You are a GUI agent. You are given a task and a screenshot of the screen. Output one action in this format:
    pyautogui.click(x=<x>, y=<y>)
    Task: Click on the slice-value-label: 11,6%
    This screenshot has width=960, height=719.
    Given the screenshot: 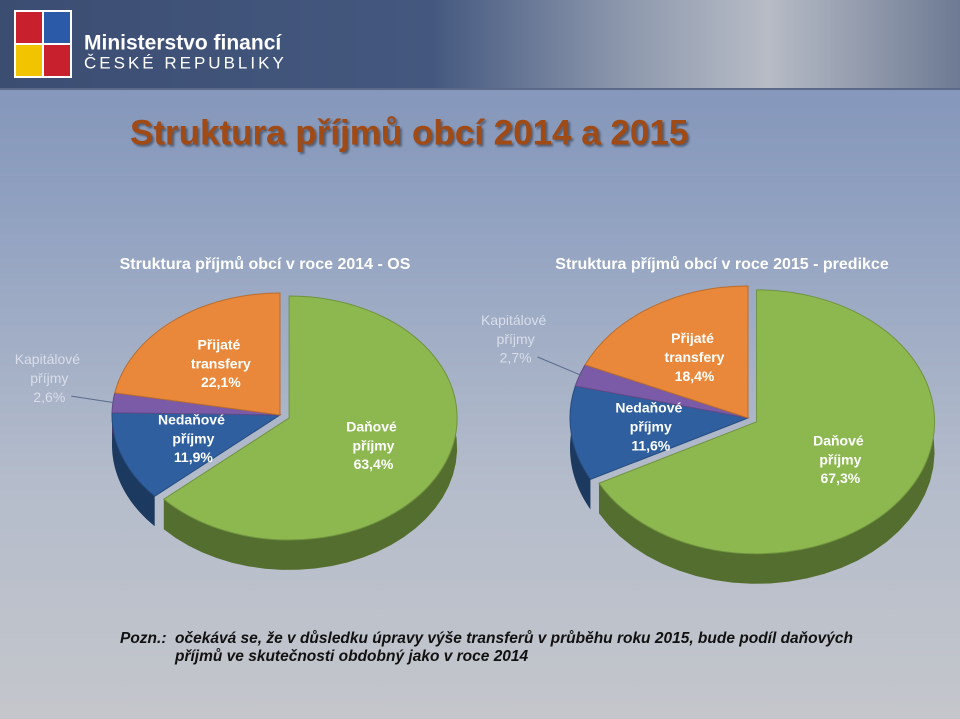 What is the action you would take?
    pyautogui.click(x=650, y=445)
    